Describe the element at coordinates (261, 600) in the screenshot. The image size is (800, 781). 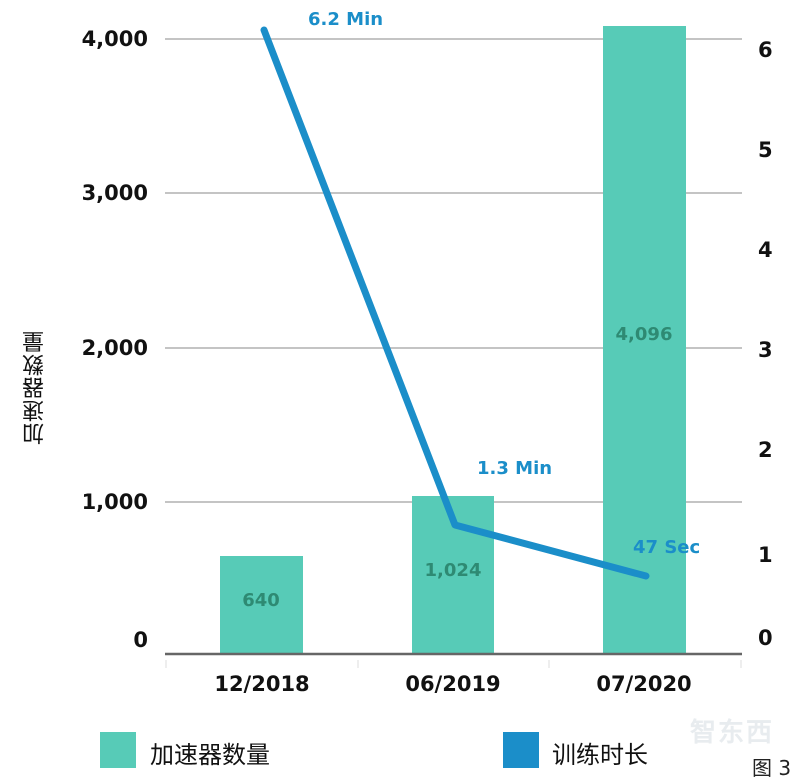
I see `bar-value-label: 640` at that location.